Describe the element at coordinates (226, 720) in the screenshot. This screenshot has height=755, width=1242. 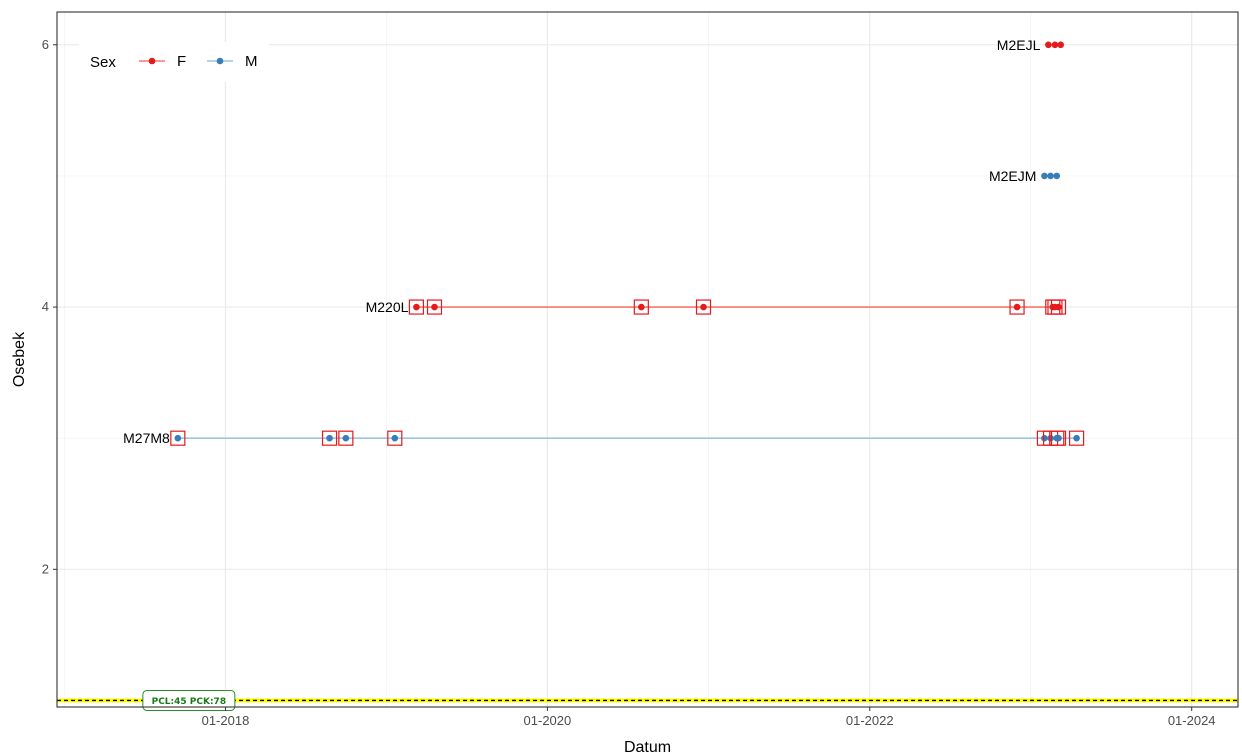
I see `x-tick-label: 01-2018` at that location.